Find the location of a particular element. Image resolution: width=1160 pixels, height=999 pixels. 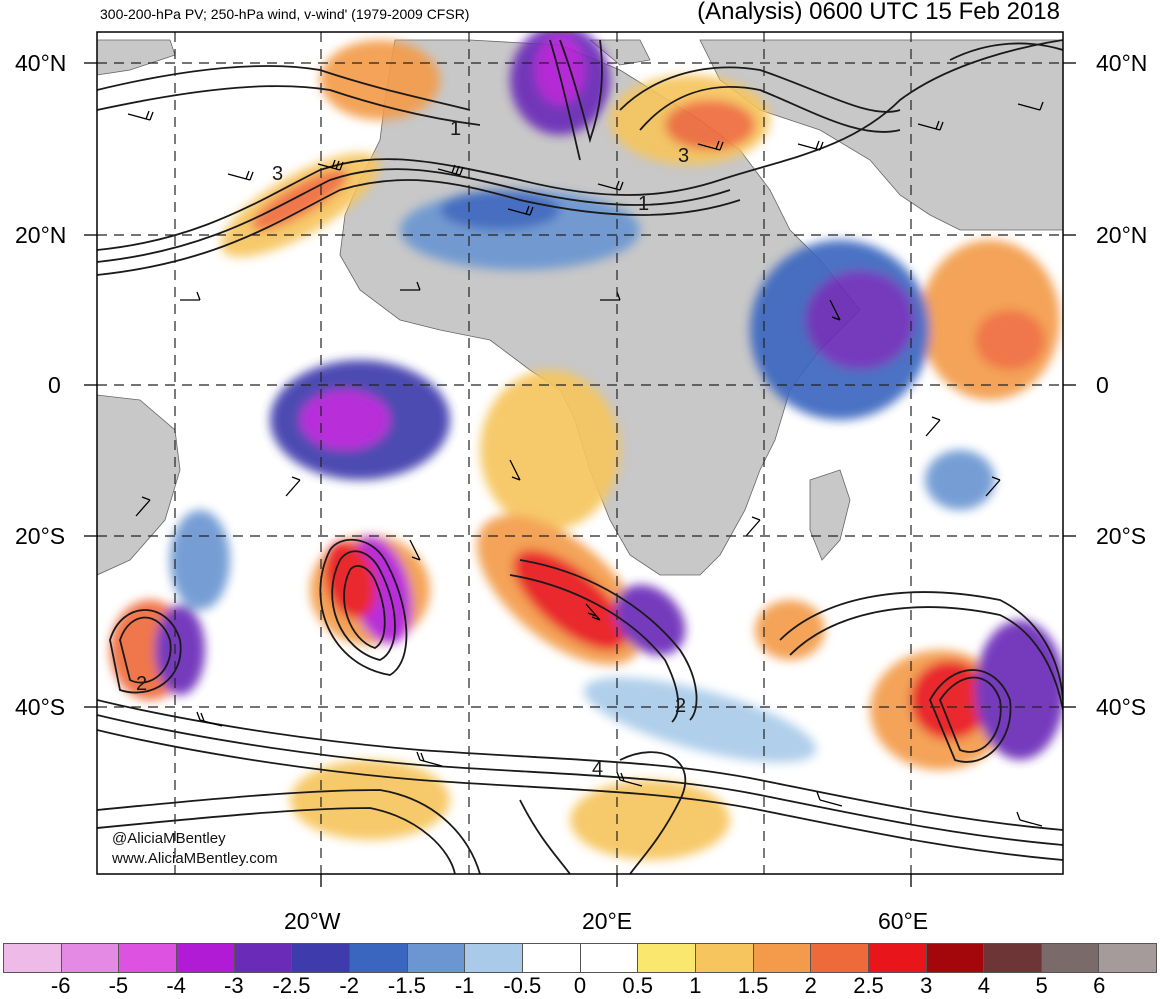

colorbar-tick-label: 4 is located at coordinates (984, 985).